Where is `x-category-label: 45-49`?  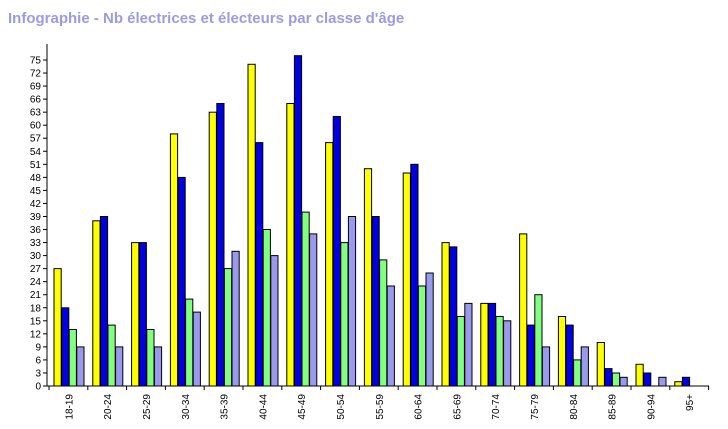
x-category-label: 45-49 is located at coordinates (302, 407).